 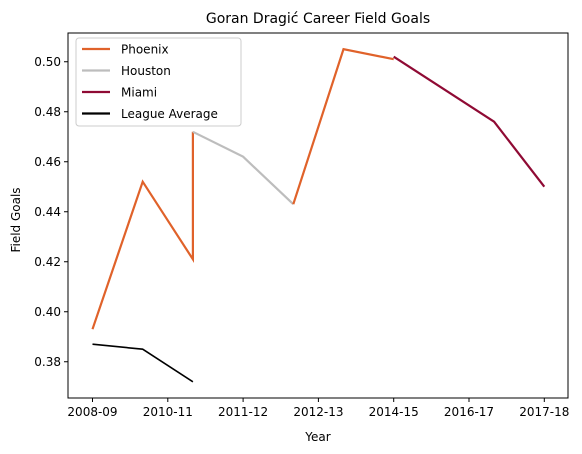 What do you see at coordinates (47, 62) in the screenshot?
I see `y-tick-label: 0.50` at bounding box center [47, 62].